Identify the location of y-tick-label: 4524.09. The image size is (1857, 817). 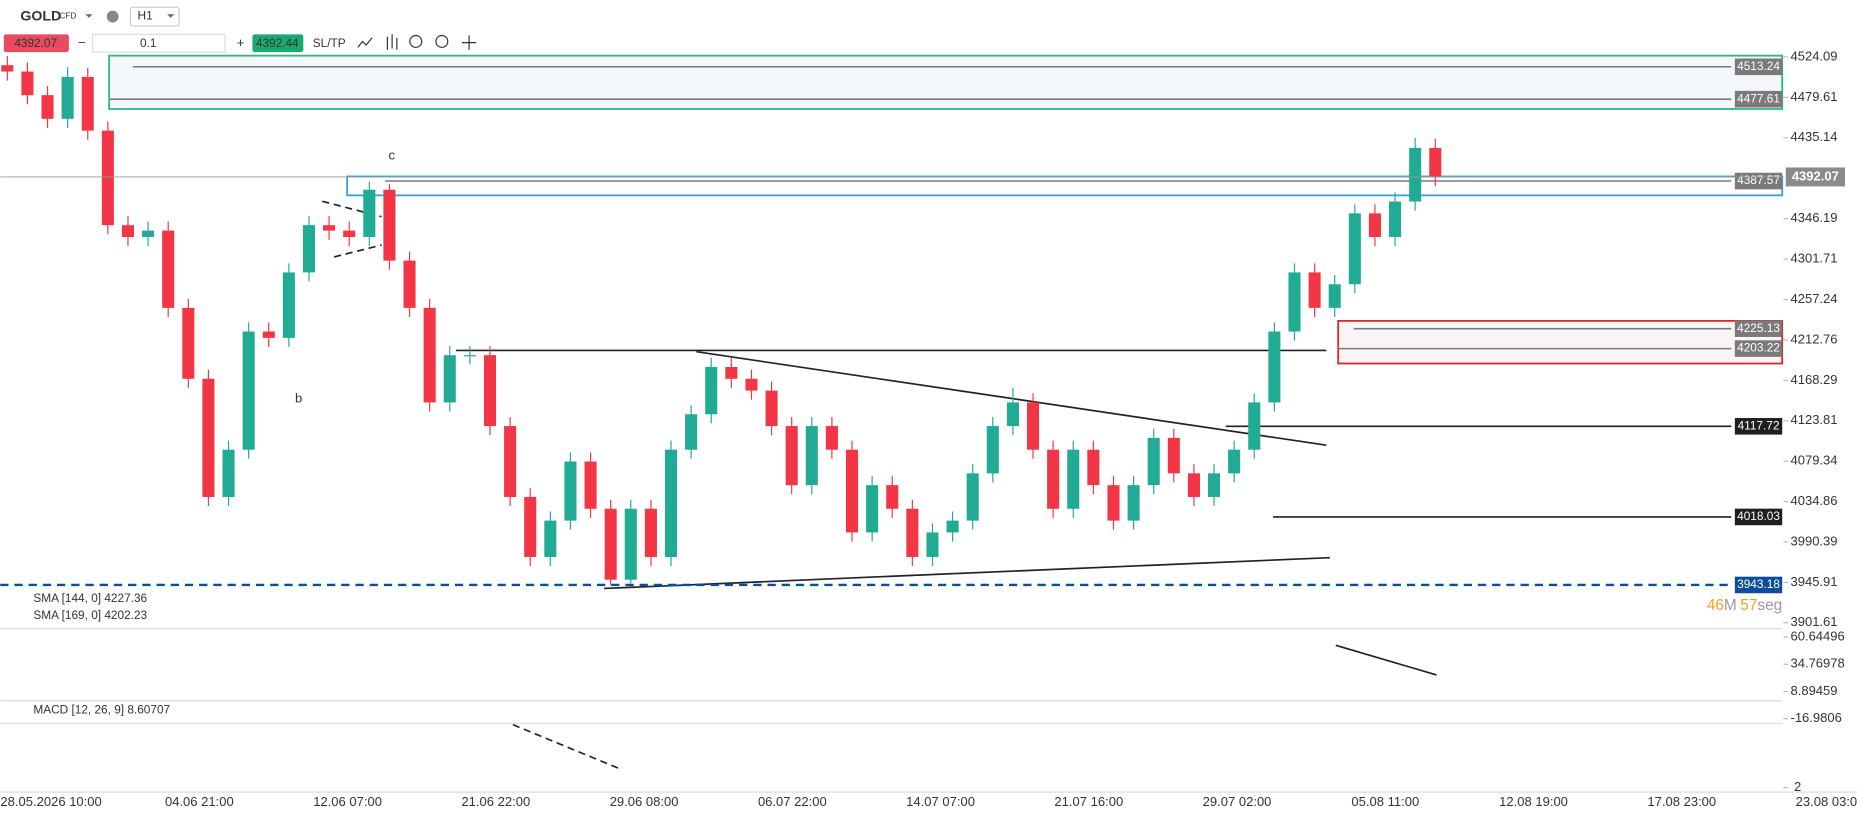
(1813, 55).